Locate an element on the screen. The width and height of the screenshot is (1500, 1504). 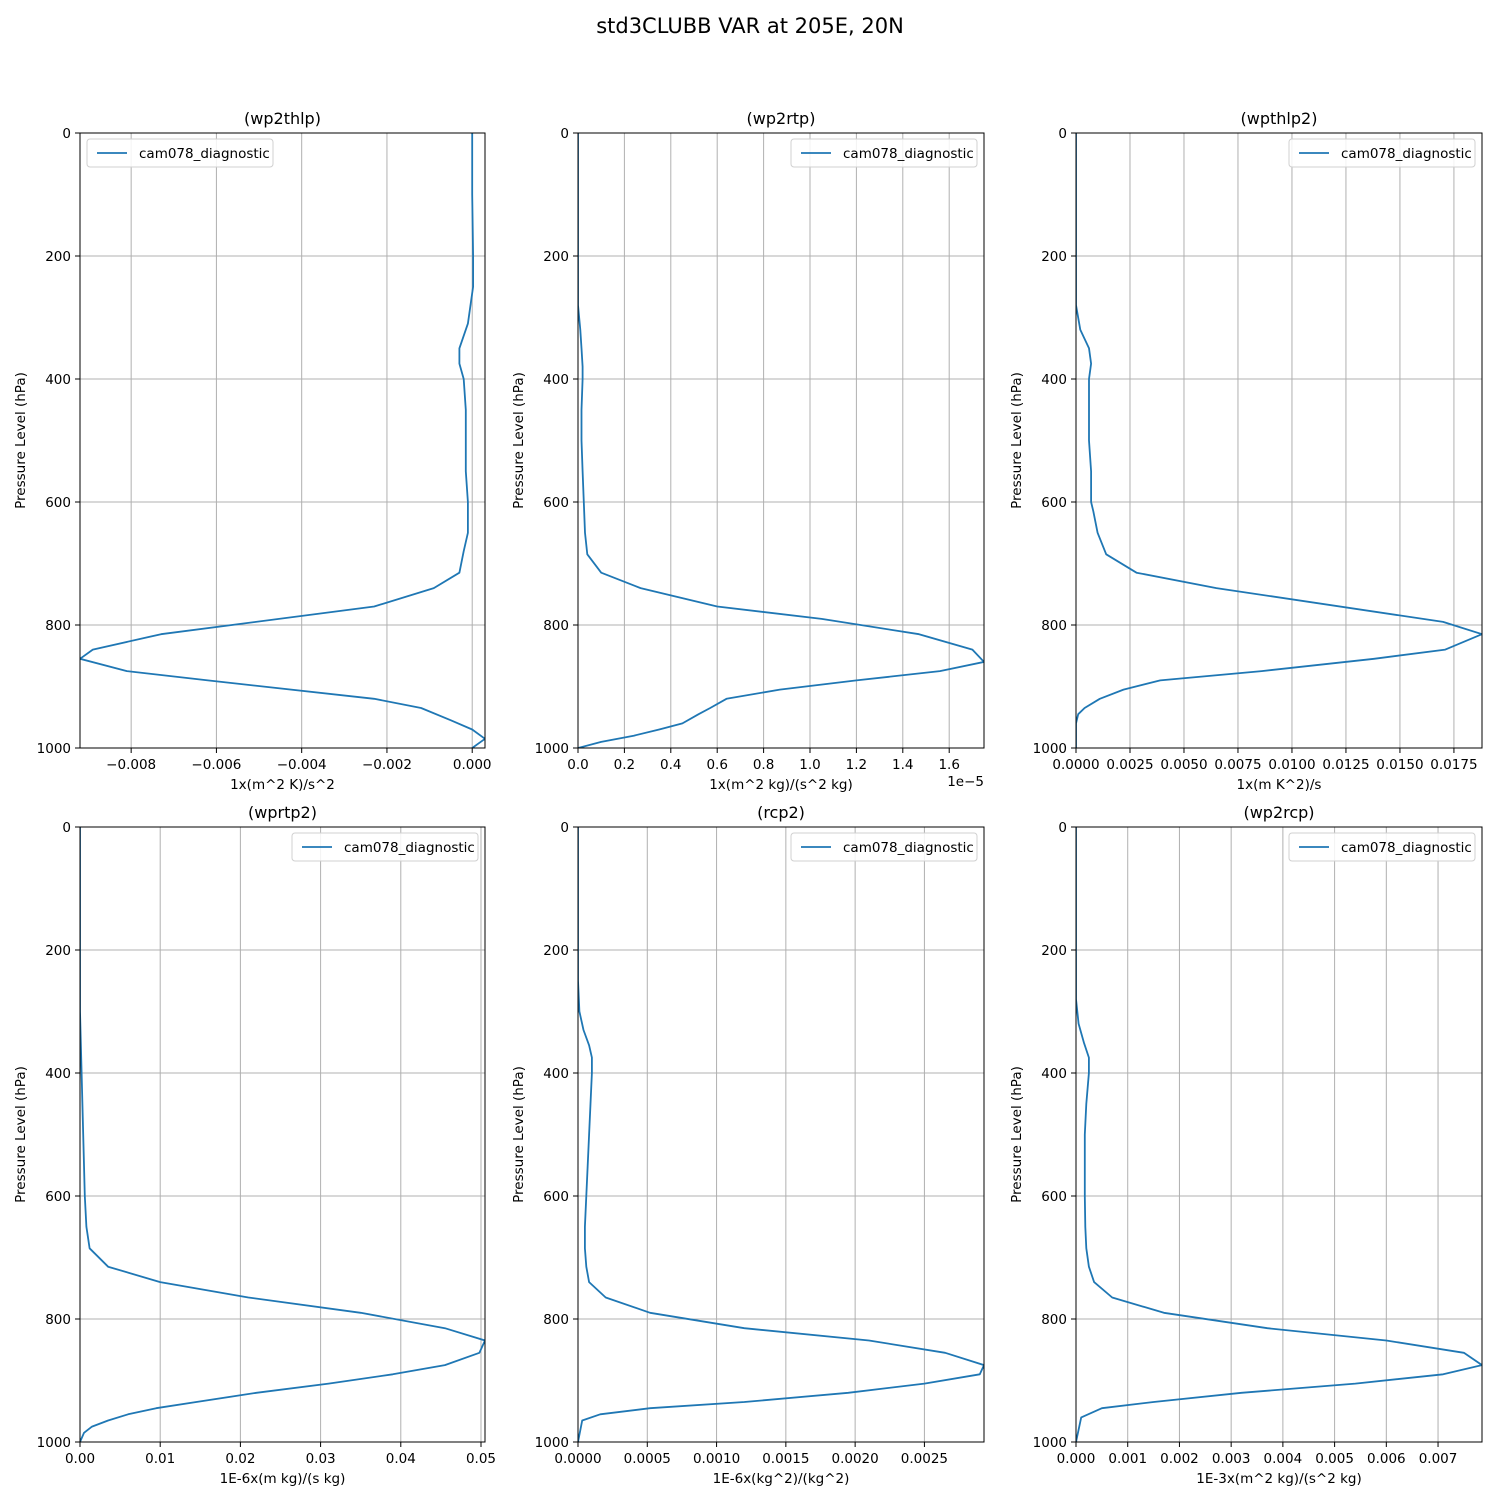
x-tick-label: −0.002 is located at coordinates (387, 765).